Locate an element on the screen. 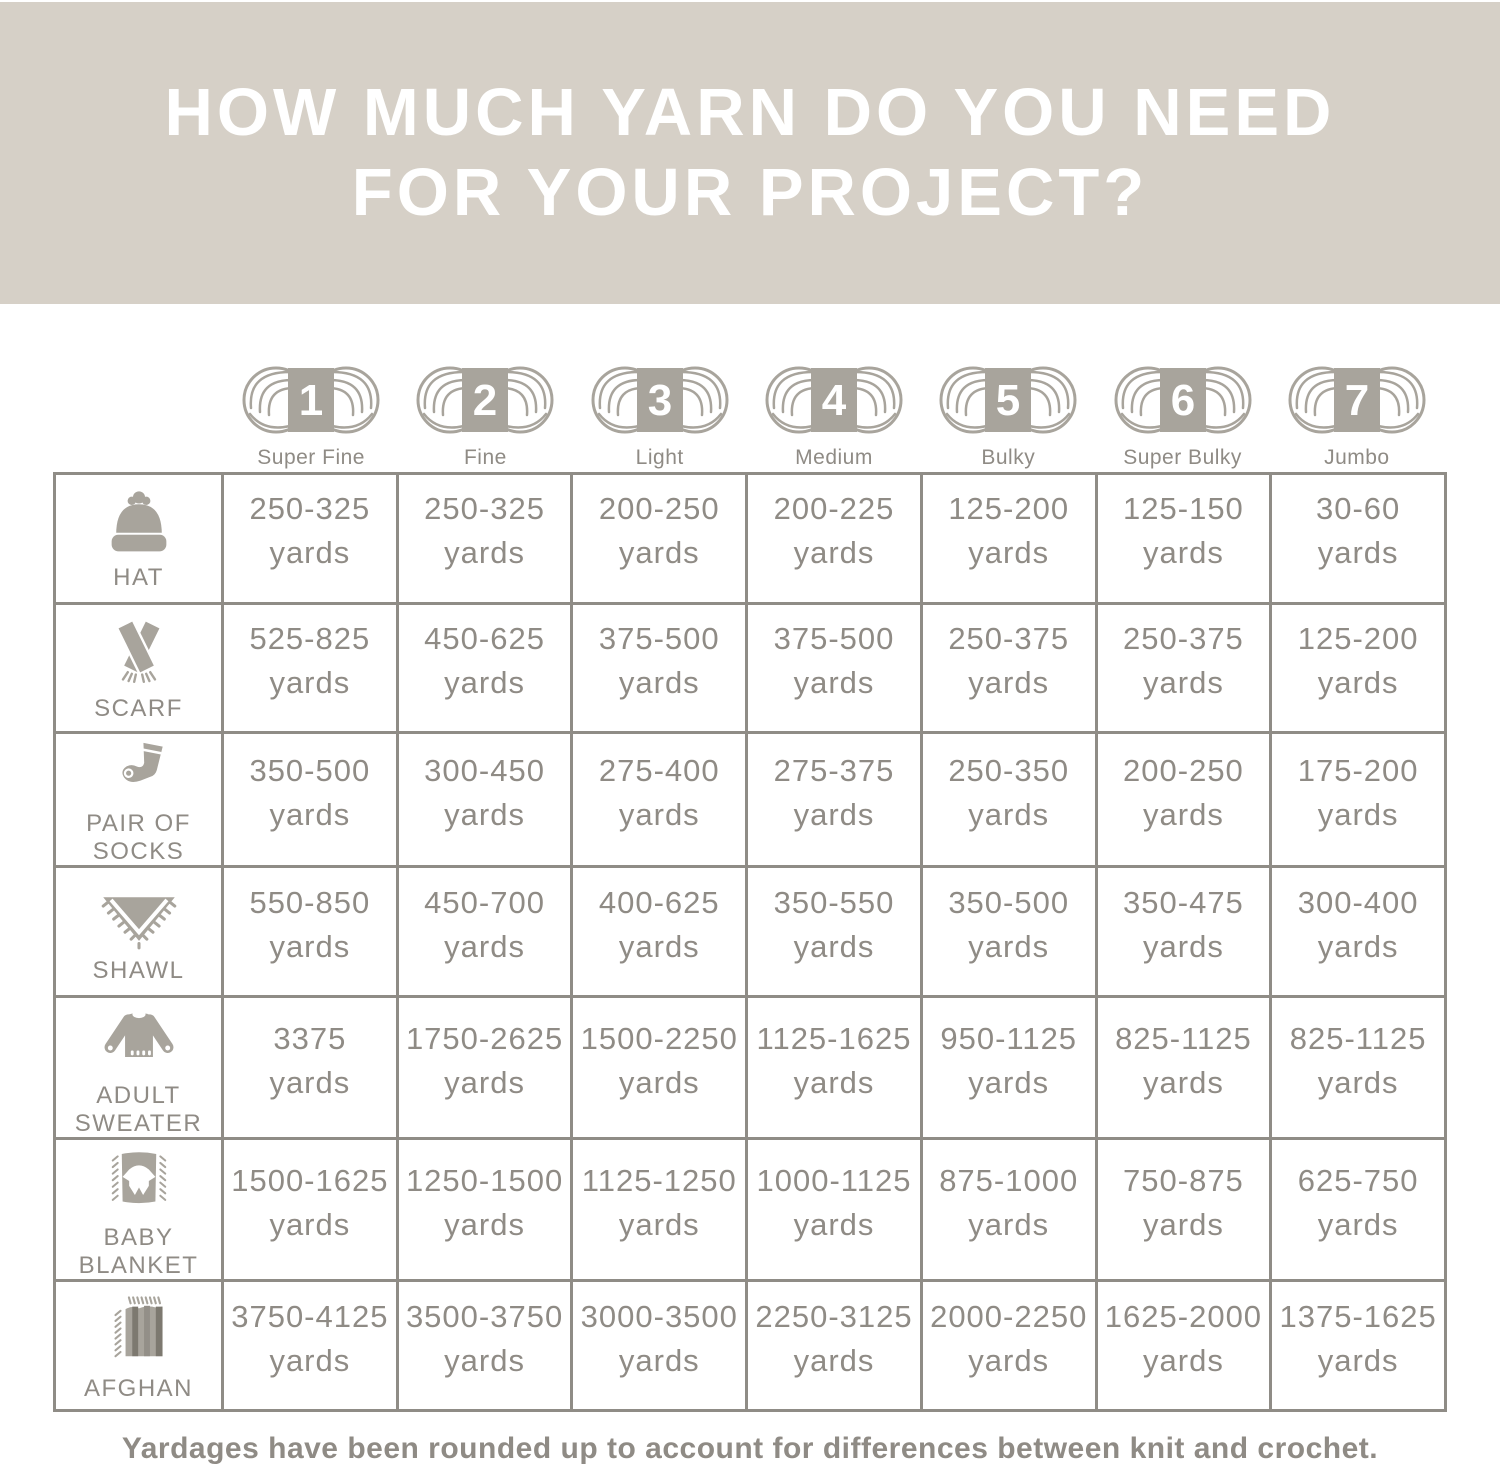 The width and height of the screenshot is (1500, 1472). baby-blanket-icon is located at coordinates (138, 1178).